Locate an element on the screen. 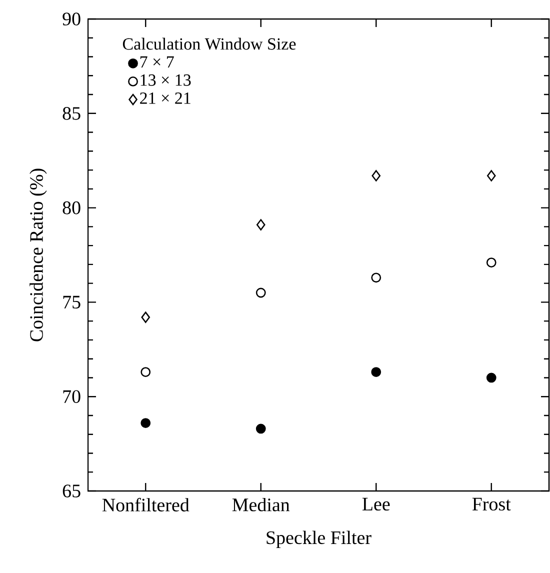  x-tick-label: Nonfiltered is located at coordinates (146, 505).